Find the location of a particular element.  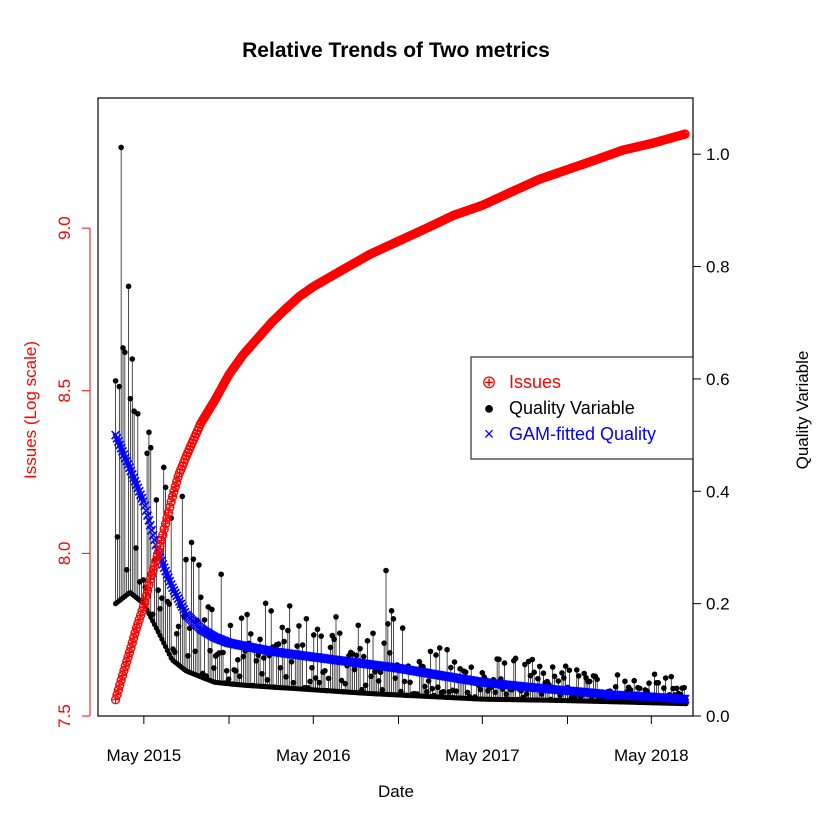

right-y-tick-label: 0.8 is located at coordinates (718, 267).